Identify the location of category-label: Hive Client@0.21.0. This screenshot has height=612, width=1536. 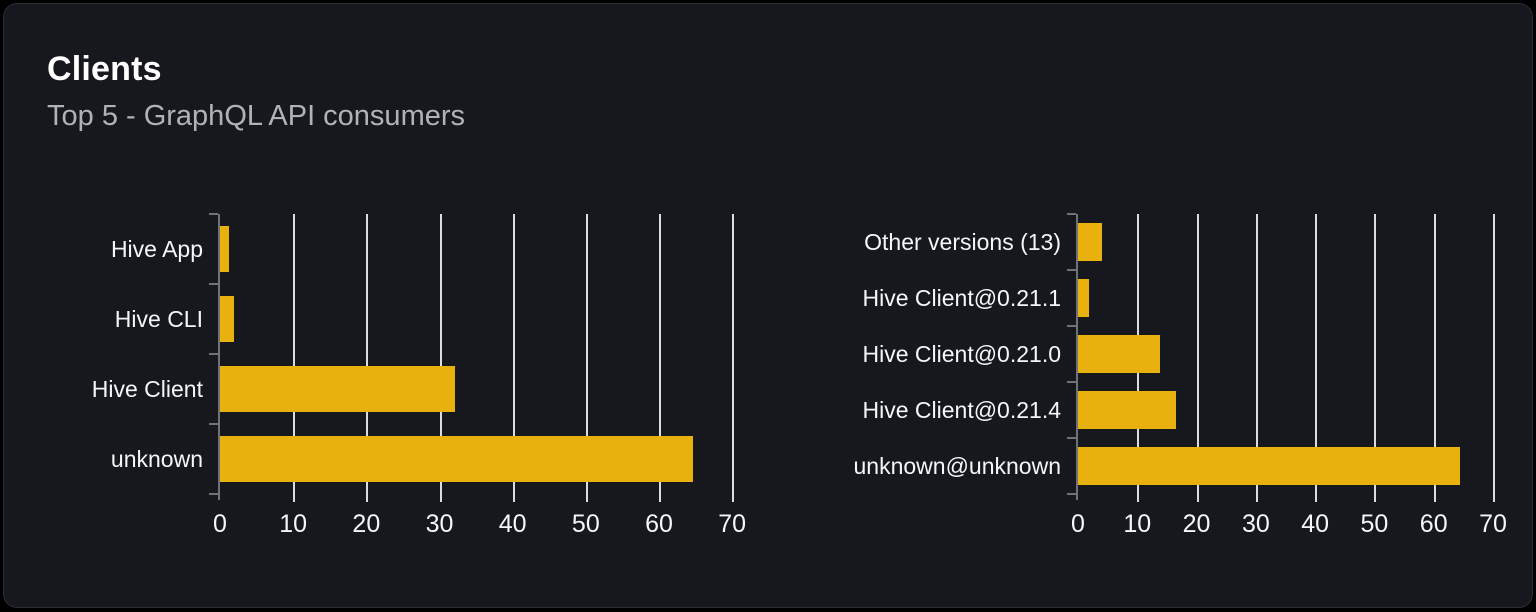
(962, 353).